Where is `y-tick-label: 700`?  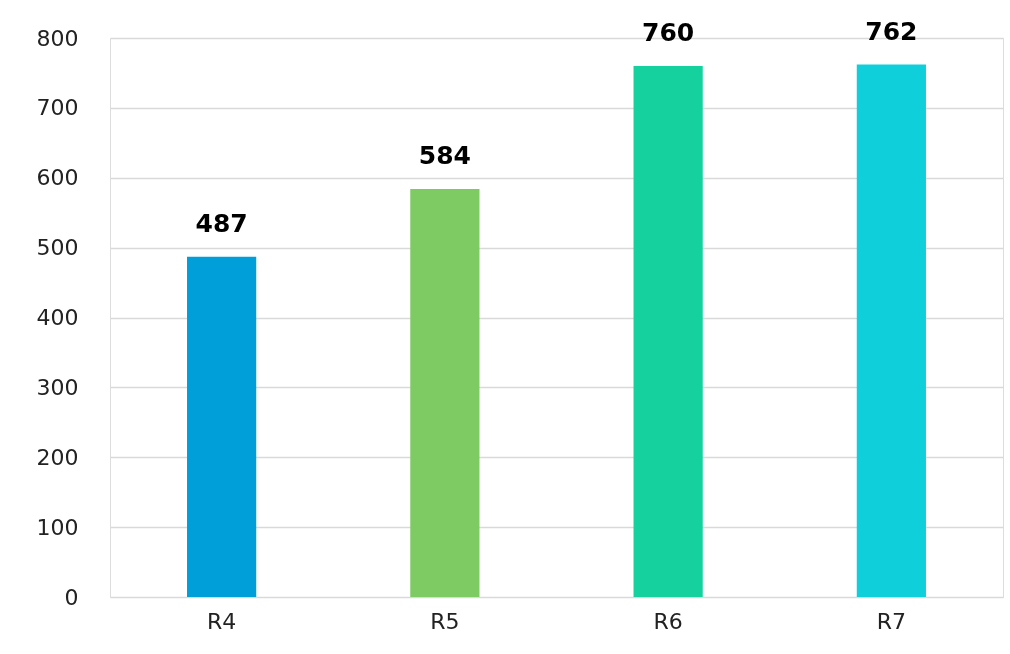 y-tick-label: 700 is located at coordinates (57, 108).